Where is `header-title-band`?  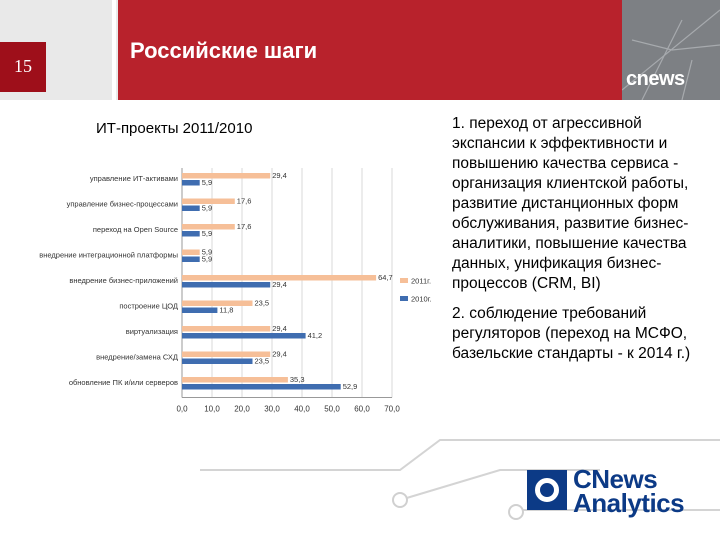
header-title-band is located at coordinates (370, 50).